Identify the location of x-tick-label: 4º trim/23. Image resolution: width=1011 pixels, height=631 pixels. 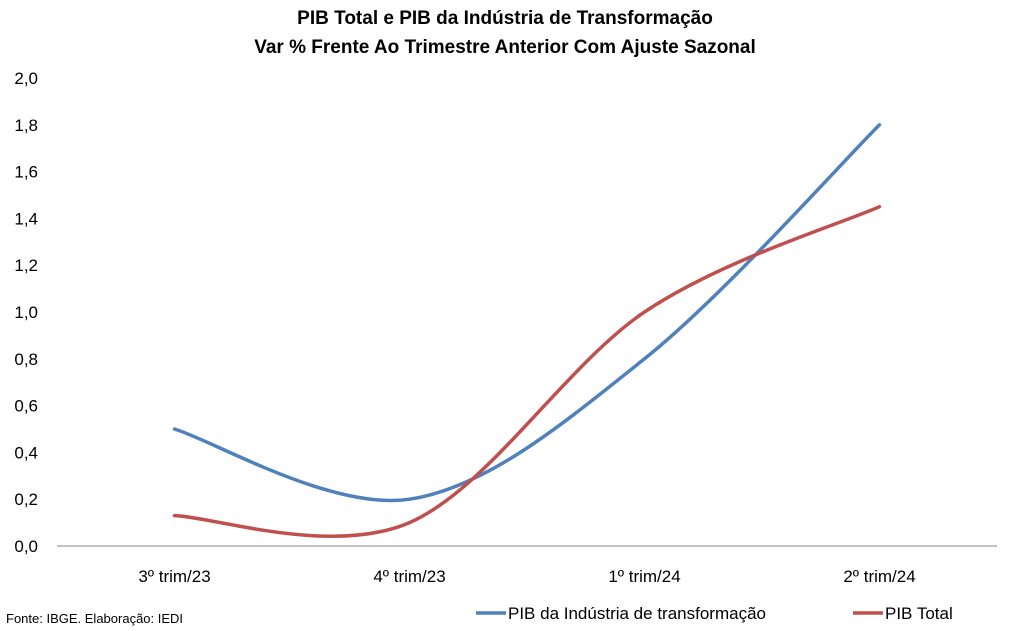
(409, 576).